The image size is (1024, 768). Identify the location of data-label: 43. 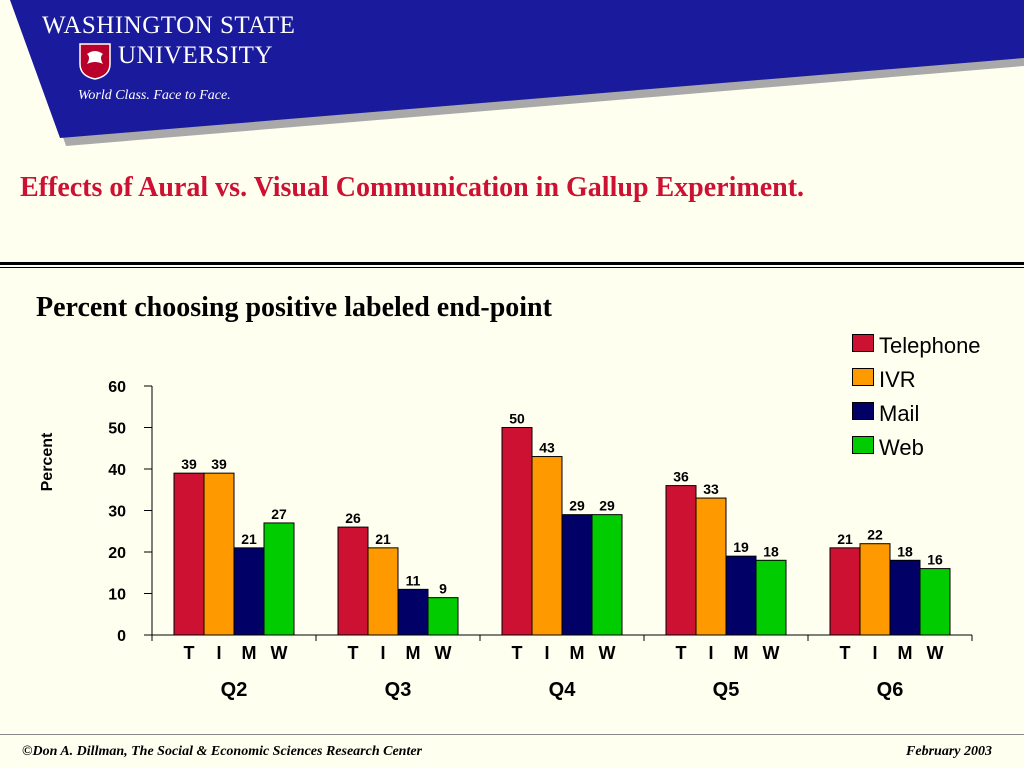
(547, 448).